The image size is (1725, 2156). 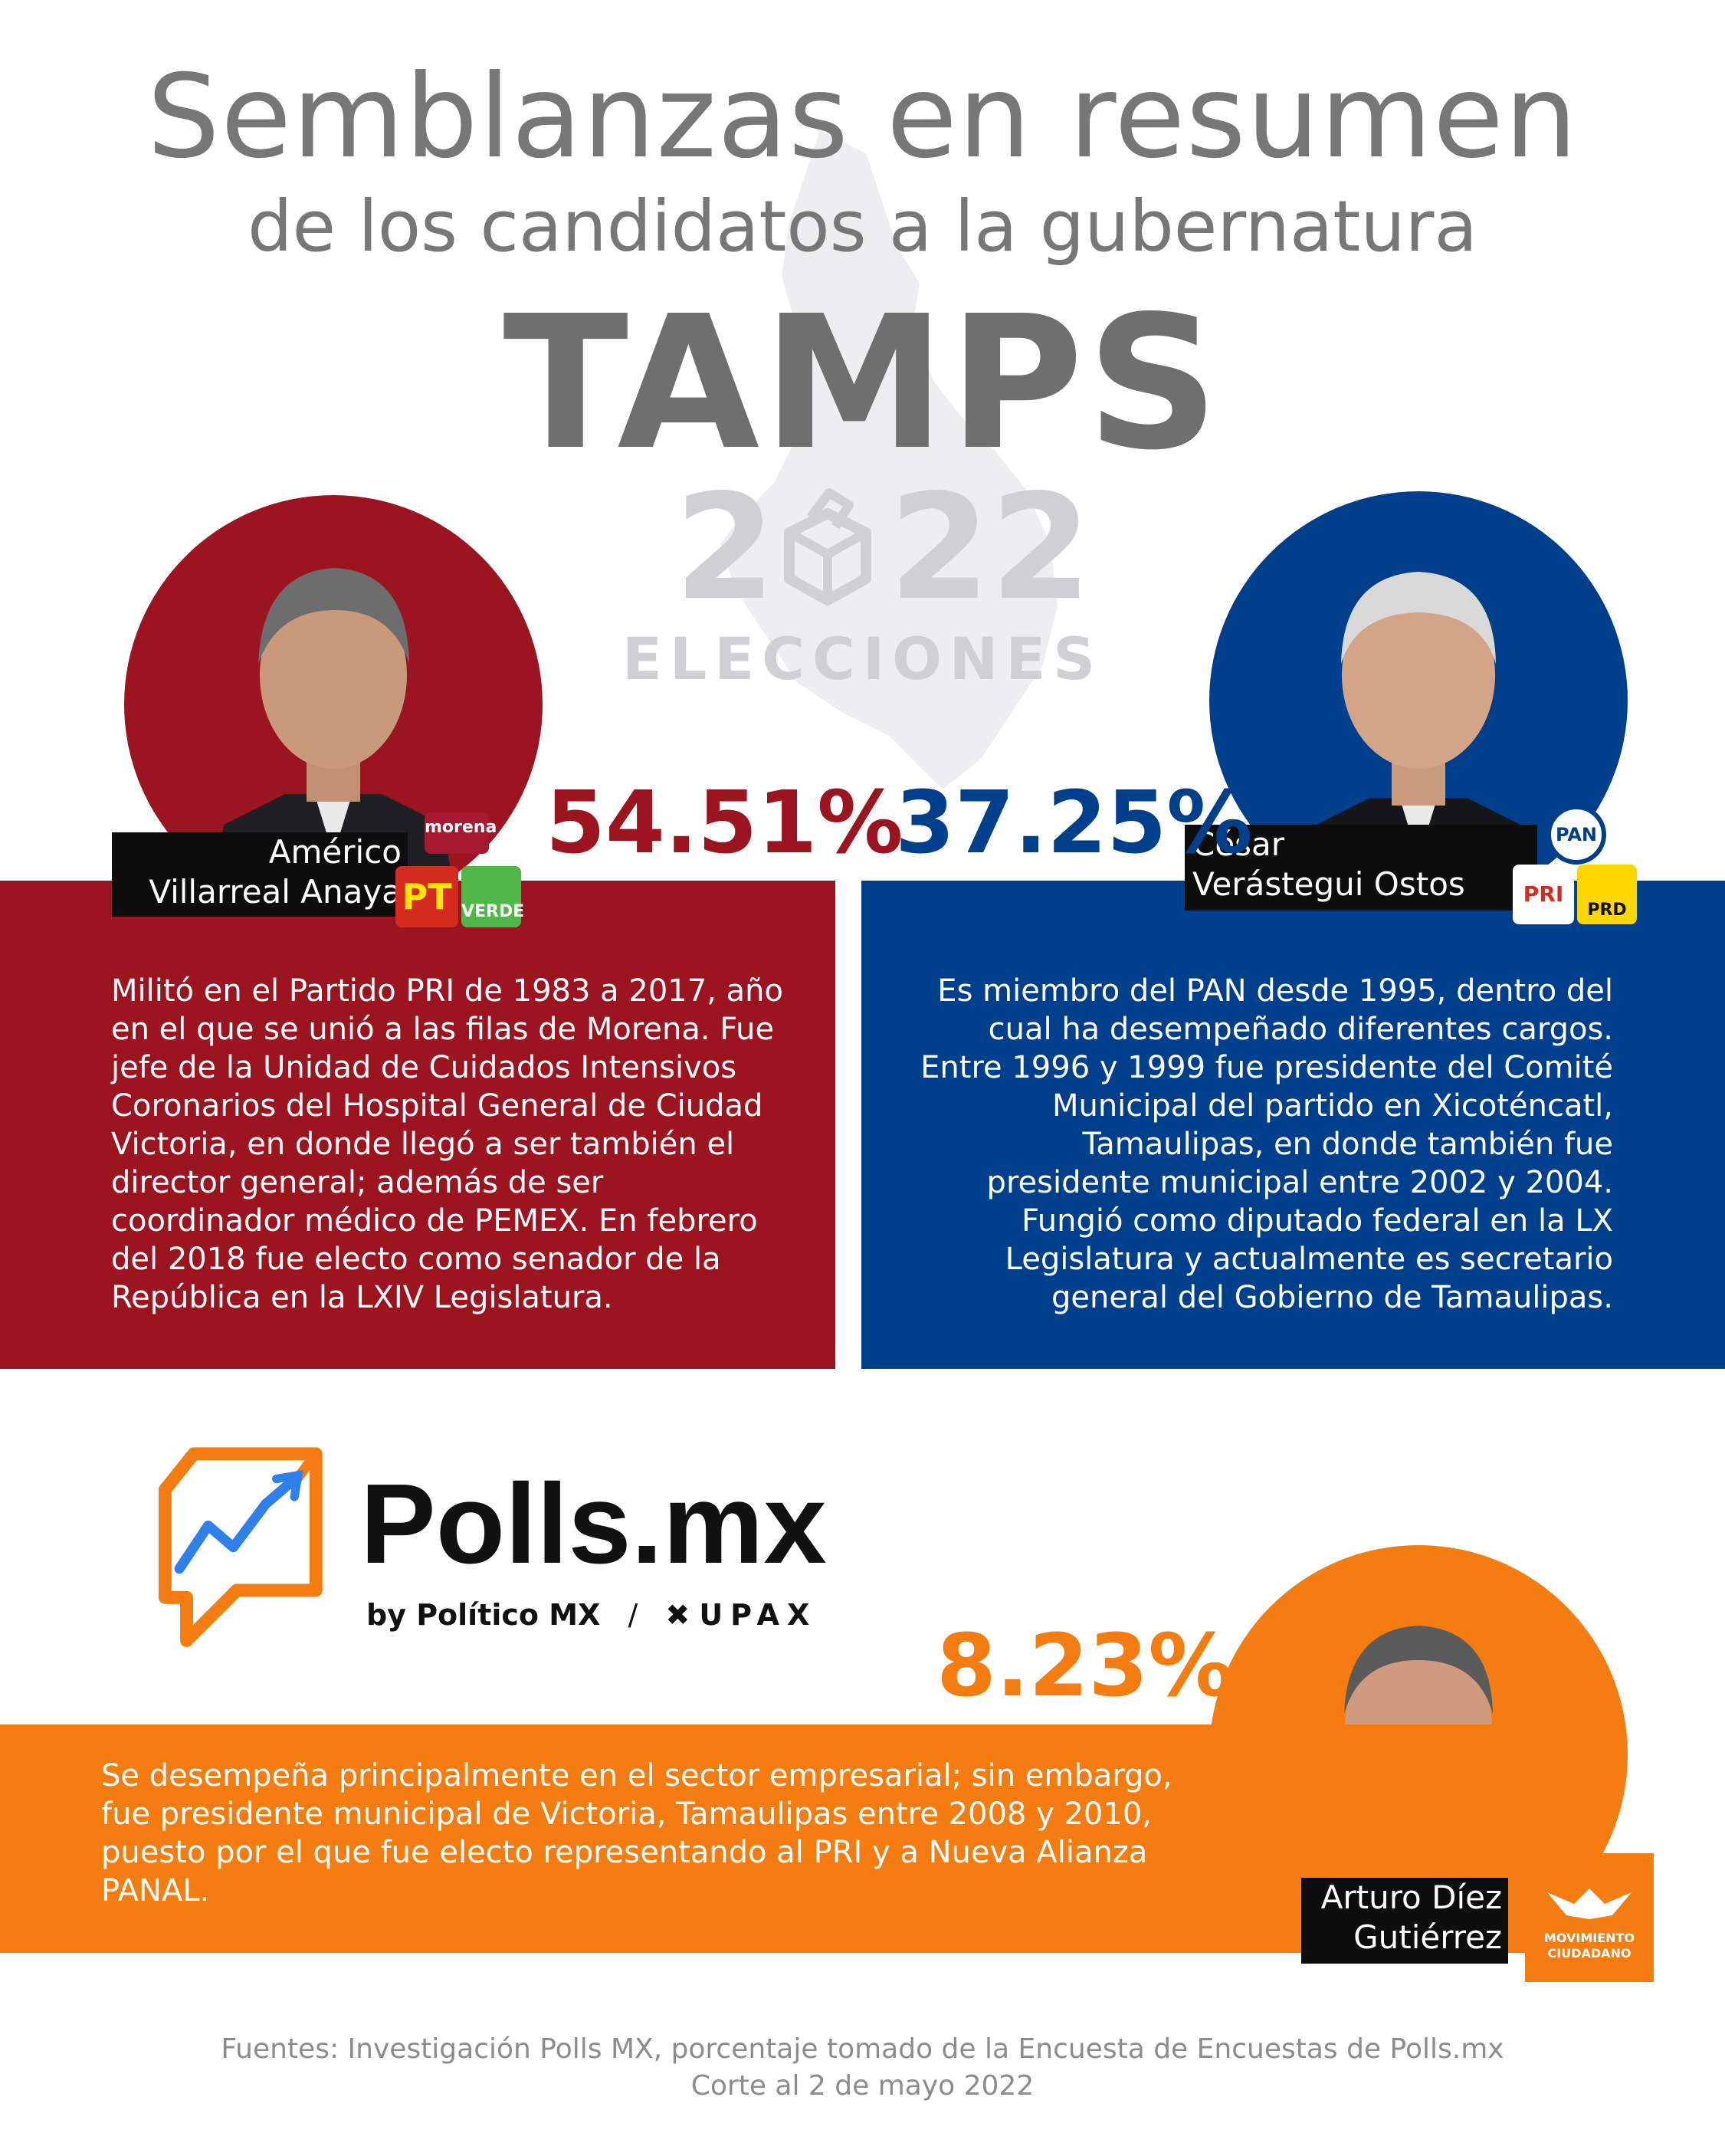 I want to click on pri-logo: PRI, so click(x=1543, y=894).